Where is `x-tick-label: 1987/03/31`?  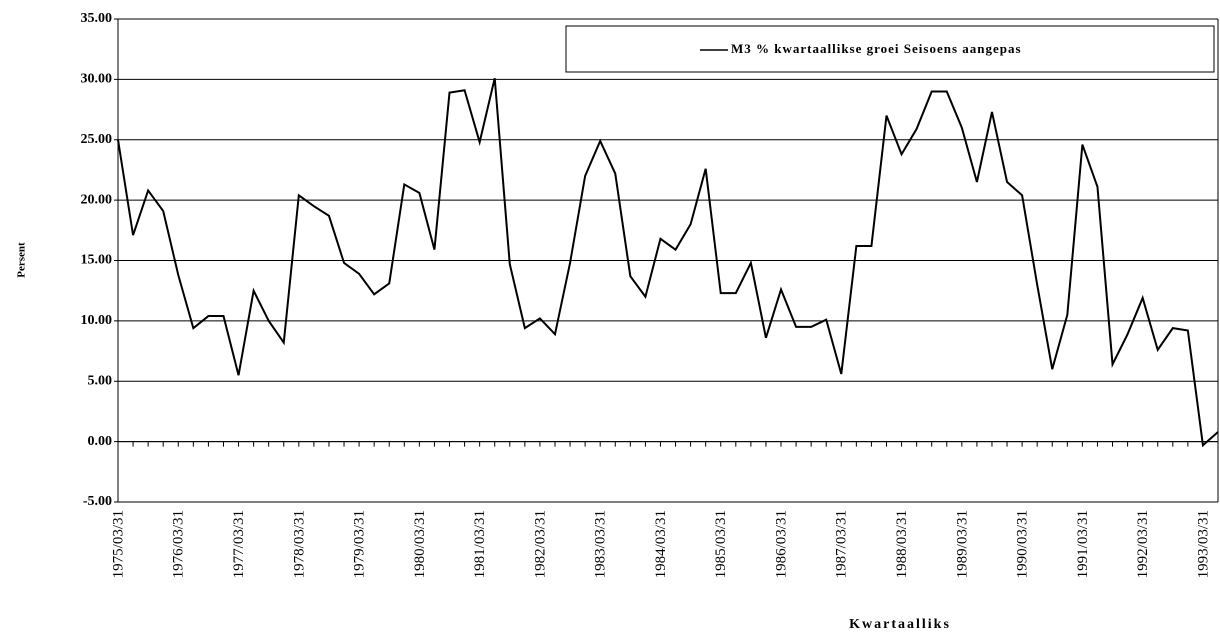
x-tick-label: 1987/03/31 is located at coordinates (842, 544).